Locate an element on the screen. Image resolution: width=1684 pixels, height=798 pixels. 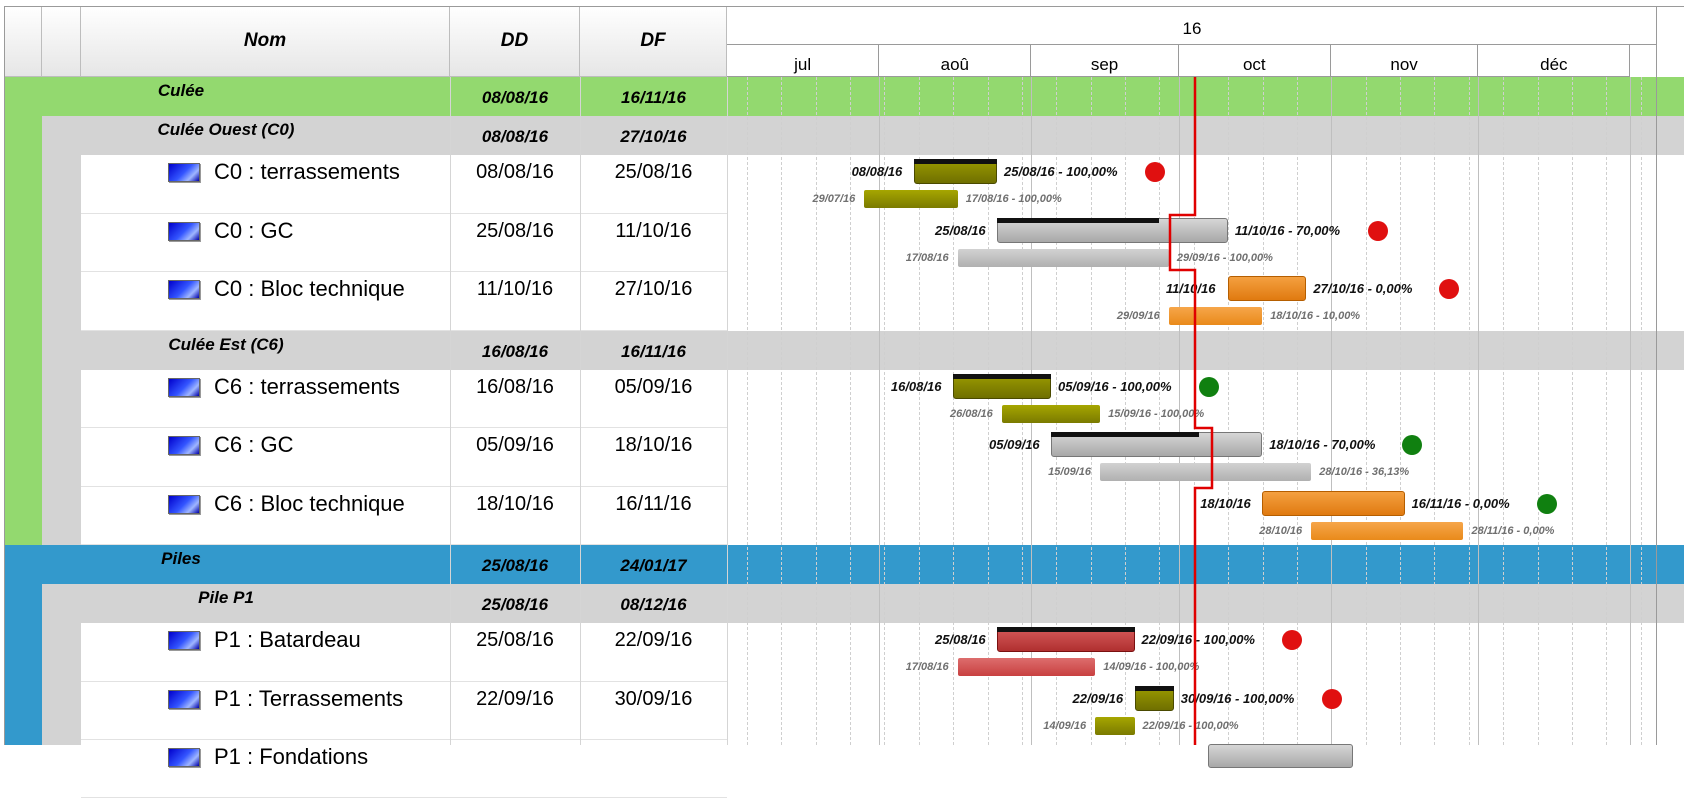
month-header-5: déc is located at coordinates (1554, 61).